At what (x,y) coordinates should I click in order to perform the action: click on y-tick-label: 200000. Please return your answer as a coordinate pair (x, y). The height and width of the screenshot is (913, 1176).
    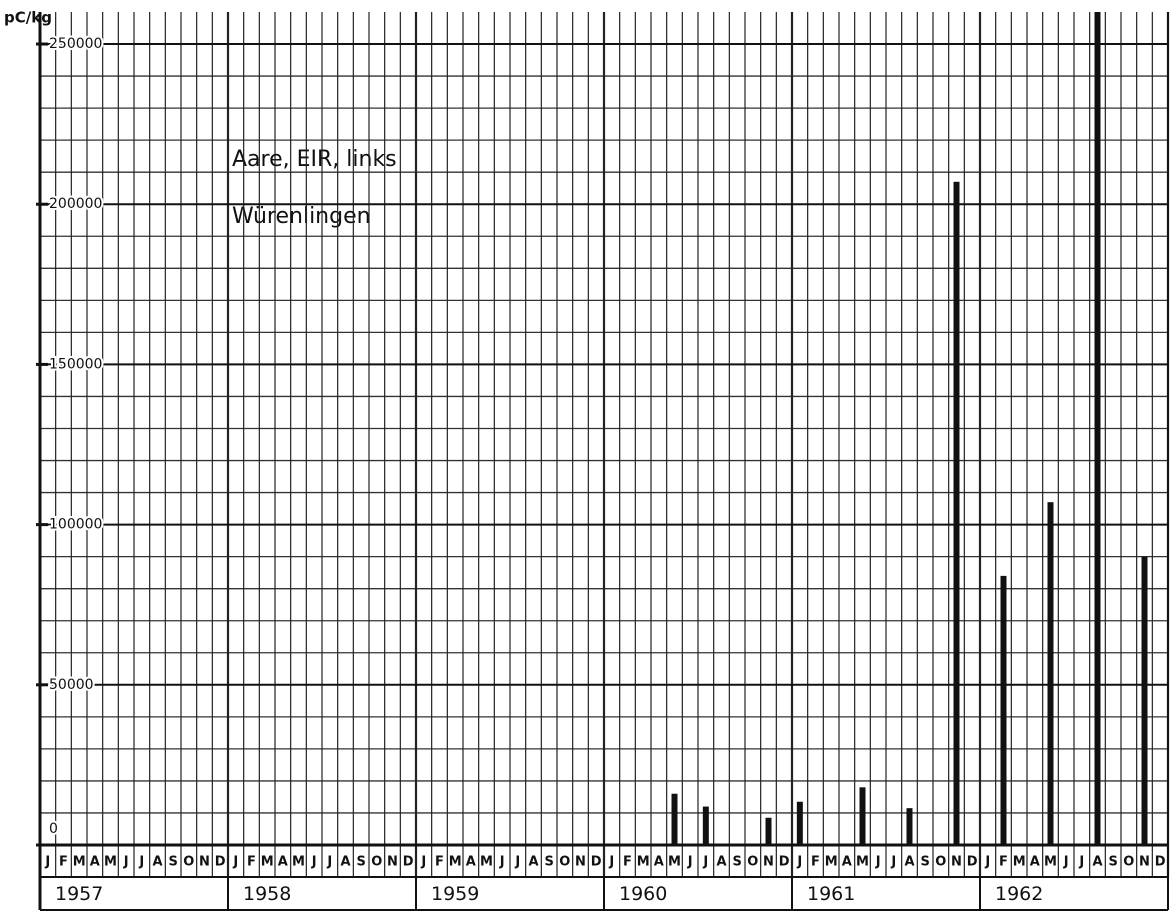
    Looking at the image, I should click on (75, 204).